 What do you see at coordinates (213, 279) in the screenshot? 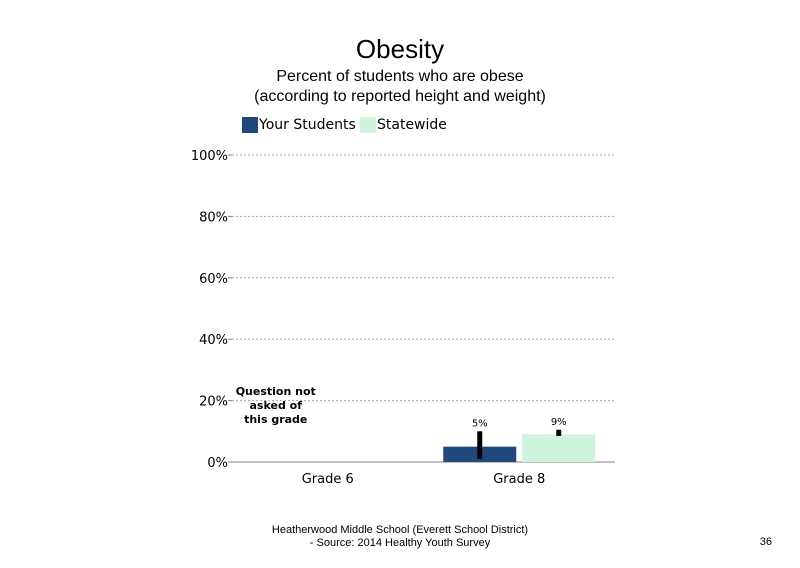
I see `y-tick-label: 60%` at bounding box center [213, 279].